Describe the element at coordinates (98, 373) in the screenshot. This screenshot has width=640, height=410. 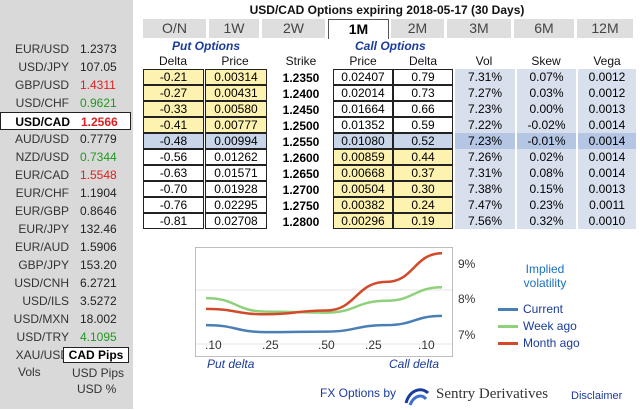
I see `usd-pips-option: USD Pips` at that location.